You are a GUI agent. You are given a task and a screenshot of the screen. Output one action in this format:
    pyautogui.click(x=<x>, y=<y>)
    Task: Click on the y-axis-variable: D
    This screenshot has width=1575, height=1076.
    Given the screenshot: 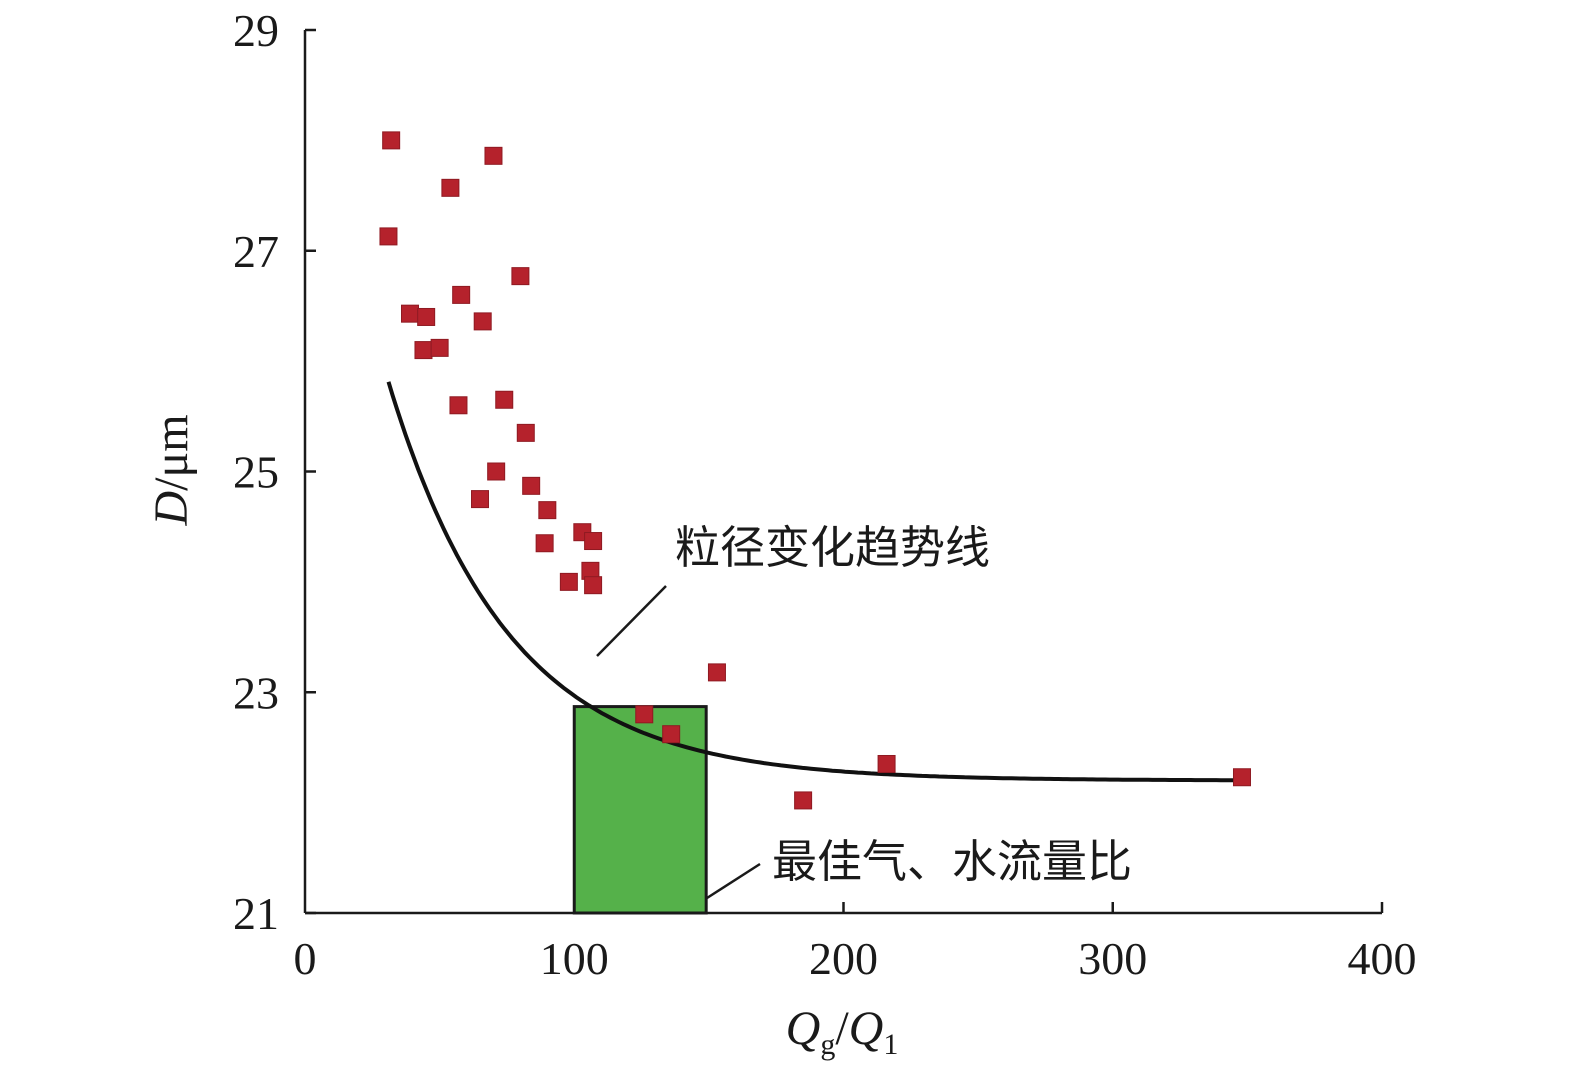 What is the action you would take?
    pyautogui.click(x=171, y=509)
    